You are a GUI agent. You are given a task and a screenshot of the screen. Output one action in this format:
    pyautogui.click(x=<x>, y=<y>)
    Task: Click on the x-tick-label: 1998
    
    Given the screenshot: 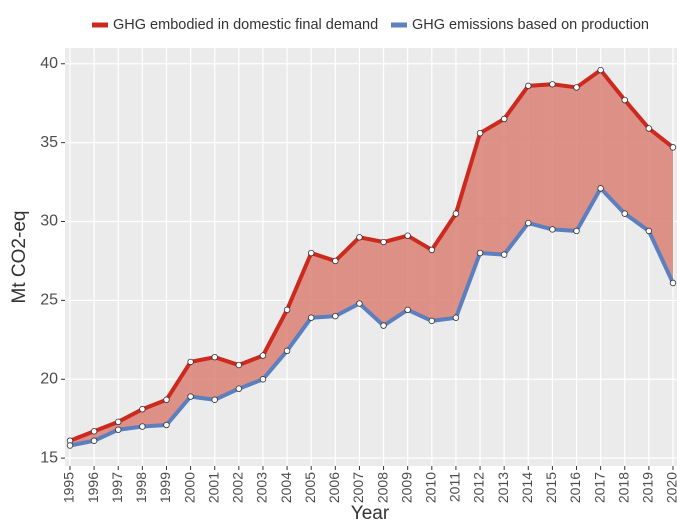 What is the action you would take?
    pyautogui.click(x=141, y=487)
    